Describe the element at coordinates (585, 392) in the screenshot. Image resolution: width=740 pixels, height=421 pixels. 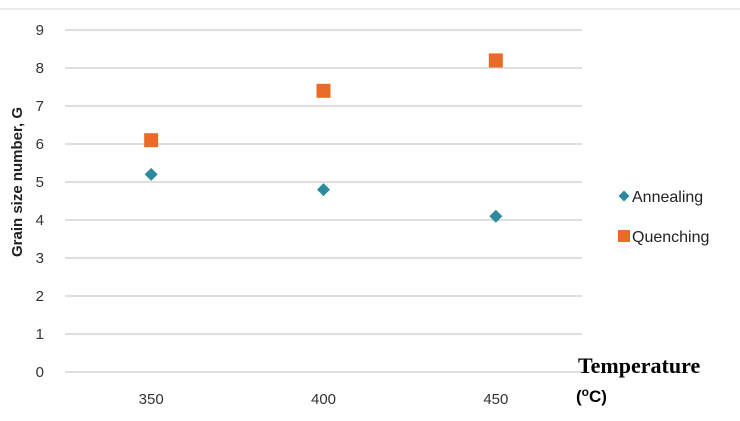
I see `x-axis-unit-sup: o` at that location.